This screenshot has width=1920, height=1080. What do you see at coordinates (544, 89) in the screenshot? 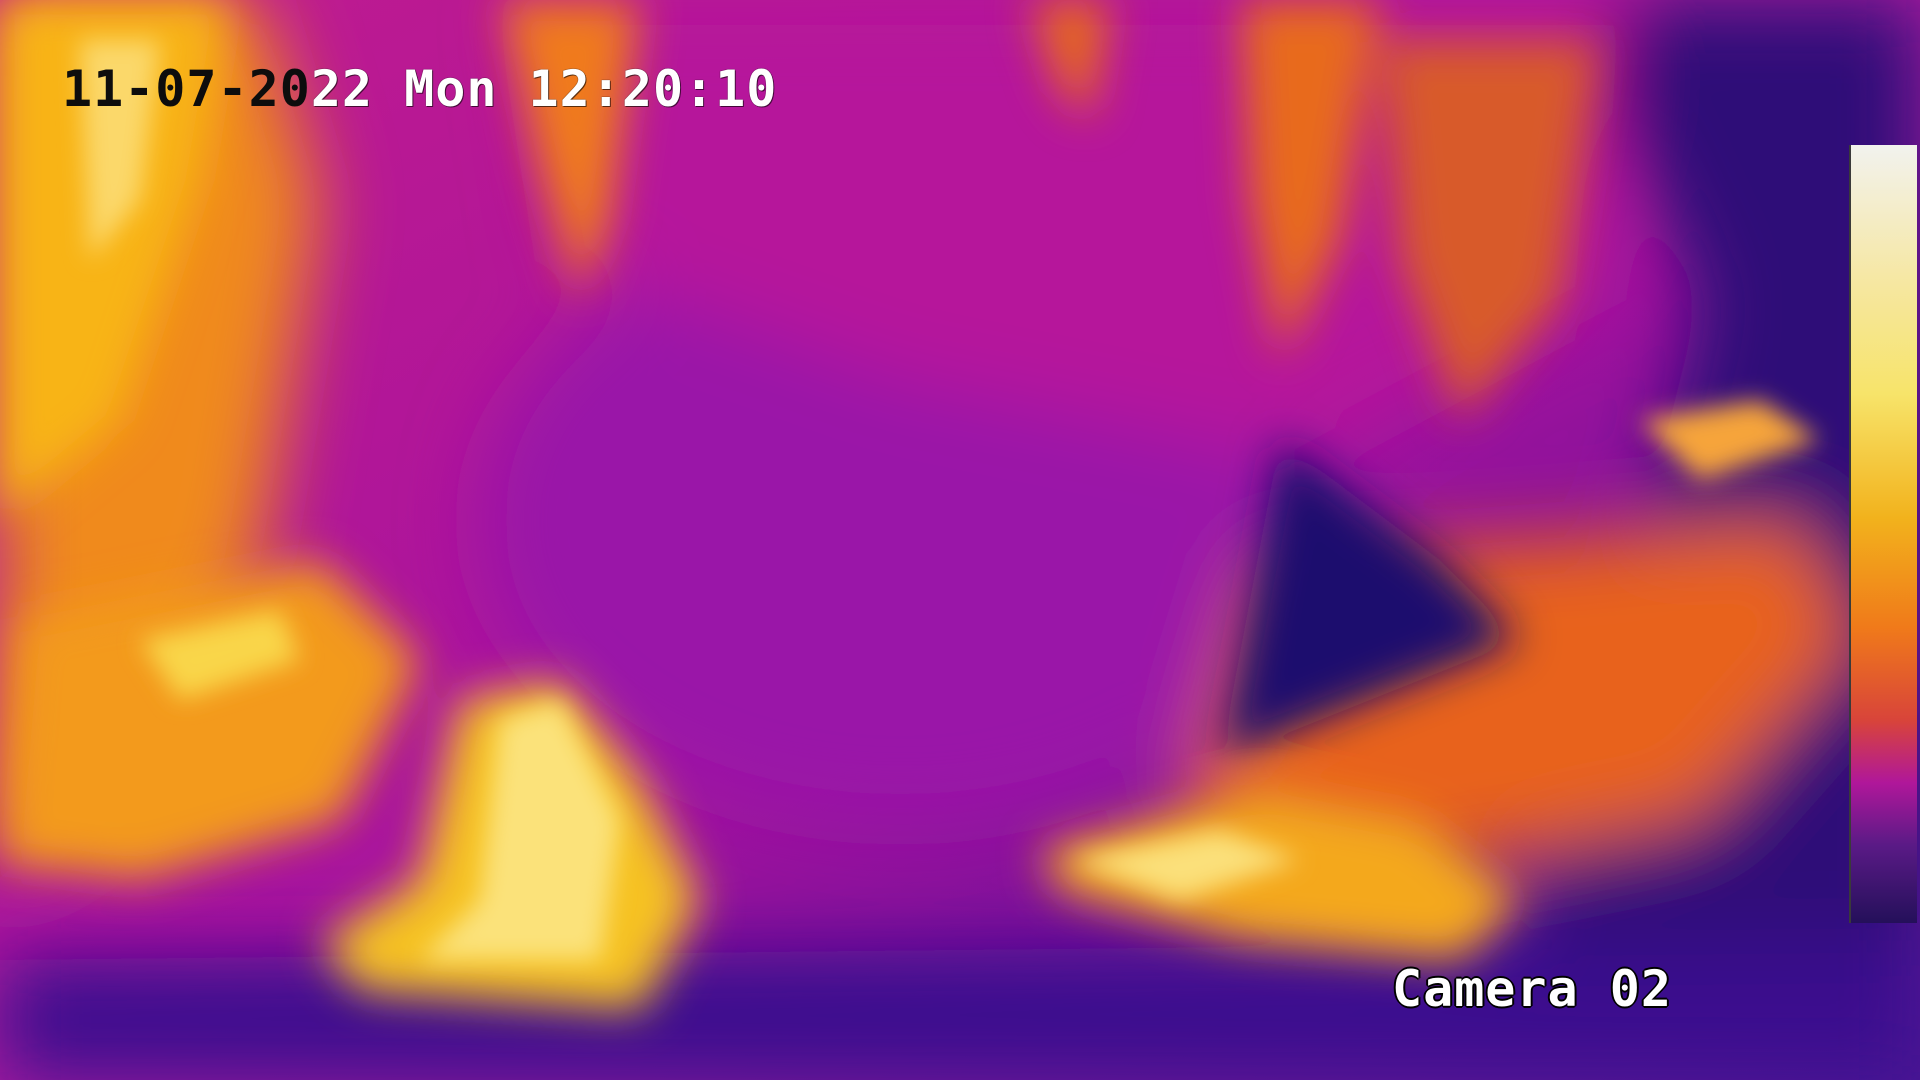
I see `timestamp-part-light: 22 Mon 12:20:10` at bounding box center [544, 89].